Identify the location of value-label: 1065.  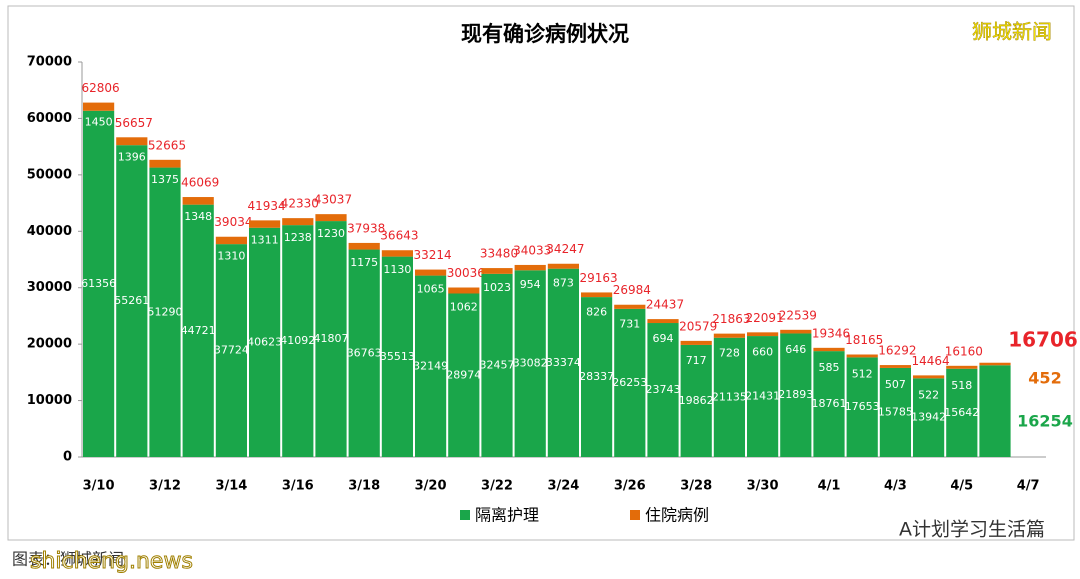
(431, 289).